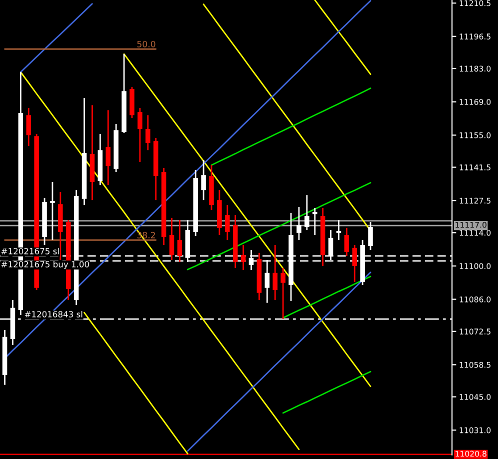 This screenshot has height=459, width=498. Describe the element at coordinates (53, 314) in the screenshot. I see `ref-line-label: #12016843 sl` at that location.